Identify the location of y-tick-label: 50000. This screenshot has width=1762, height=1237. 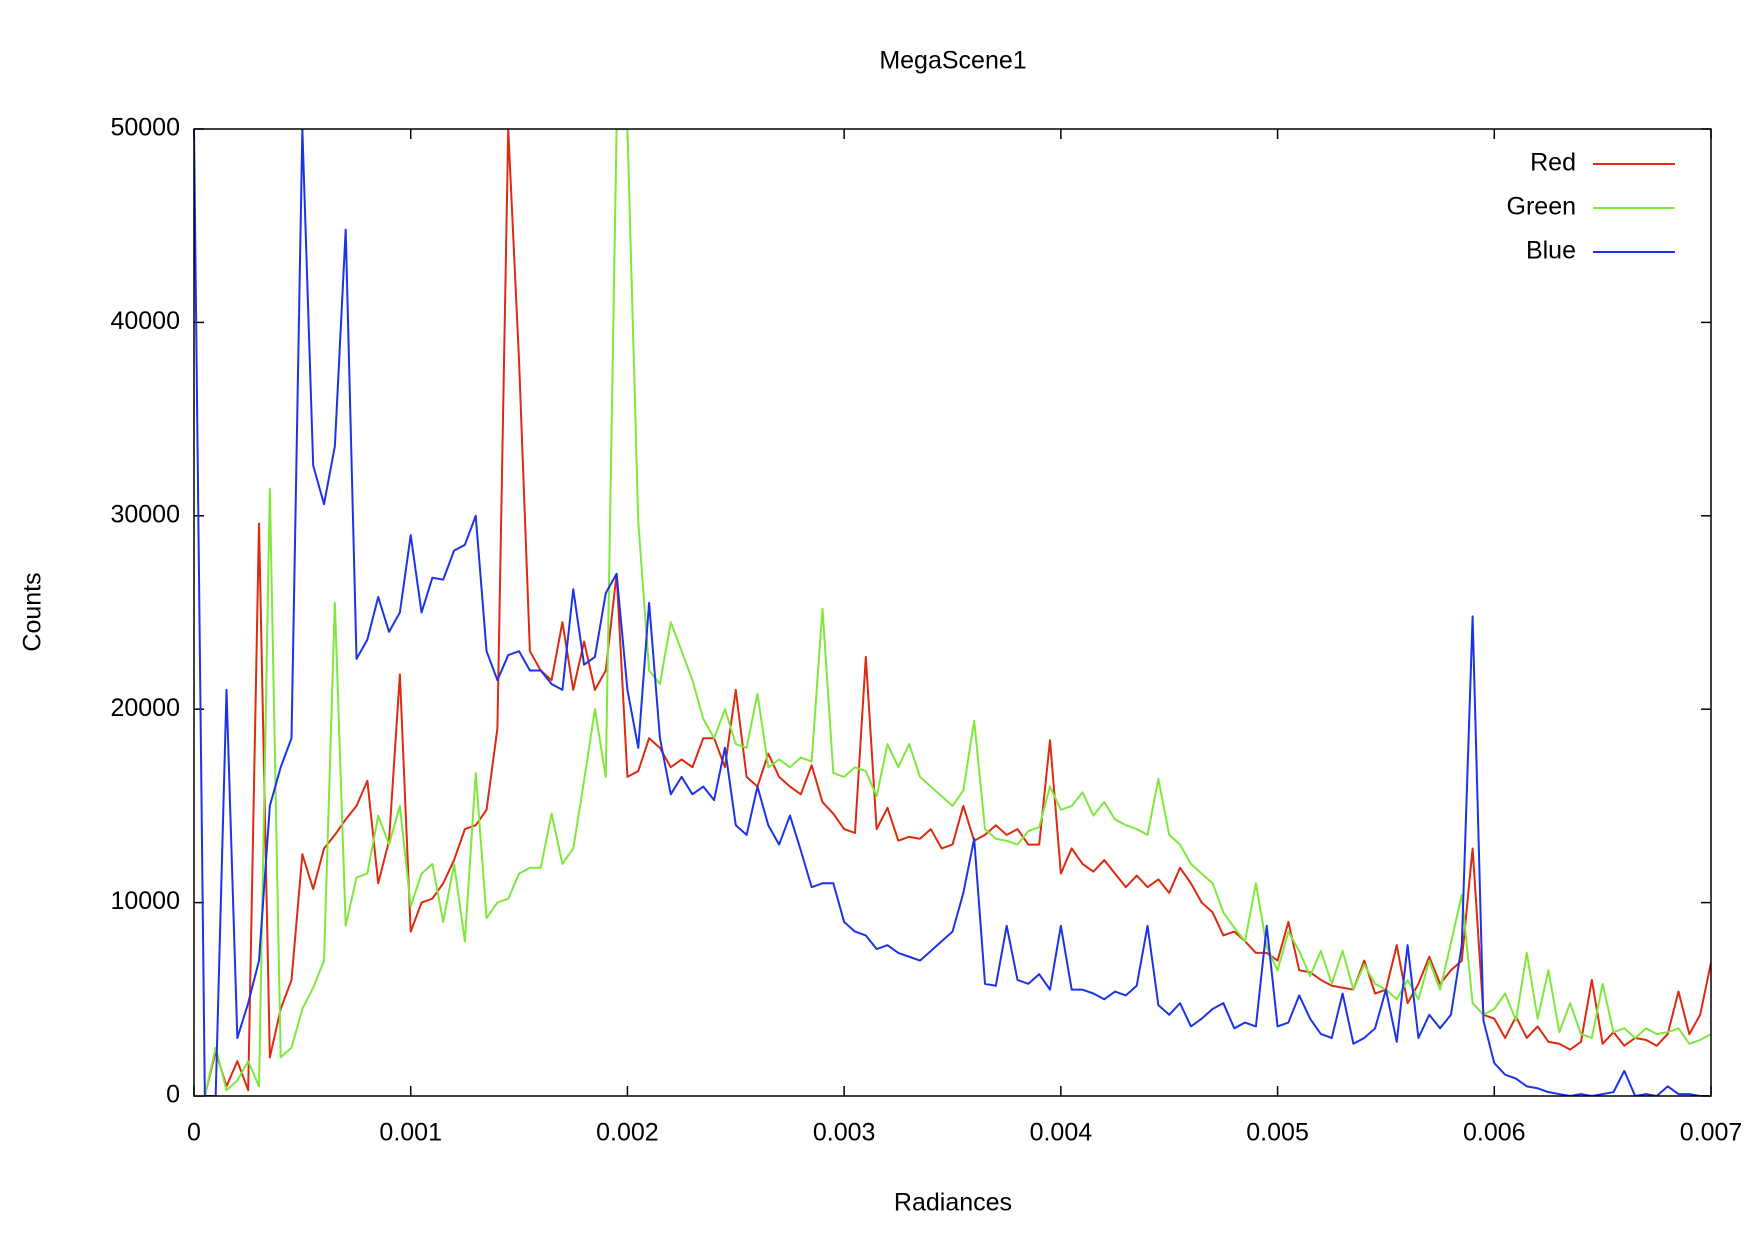
(145, 128).